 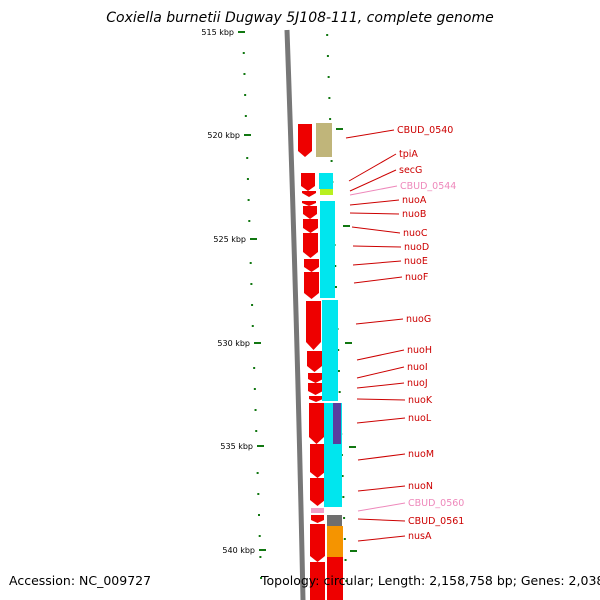 What do you see at coordinates (229, 239) in the screenshot?
I see `scale-label: 525 kbp` at bounding box center [229, 239].